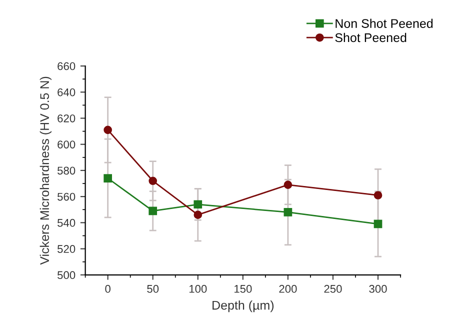  I want to click on x-tick-label: 50, so click(153, 288).